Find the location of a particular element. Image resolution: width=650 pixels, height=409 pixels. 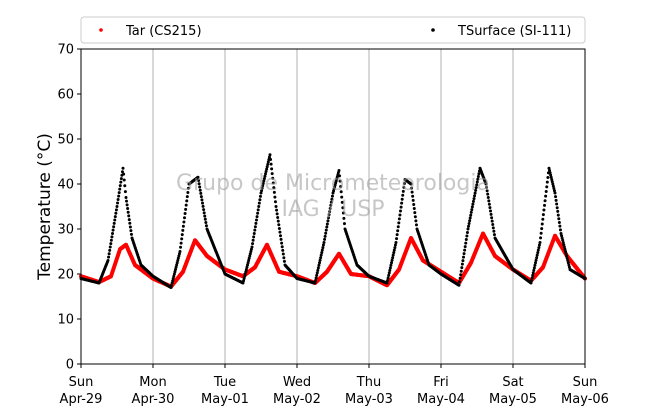

y-tick-label: 60 is located at coordinates (65, 95).